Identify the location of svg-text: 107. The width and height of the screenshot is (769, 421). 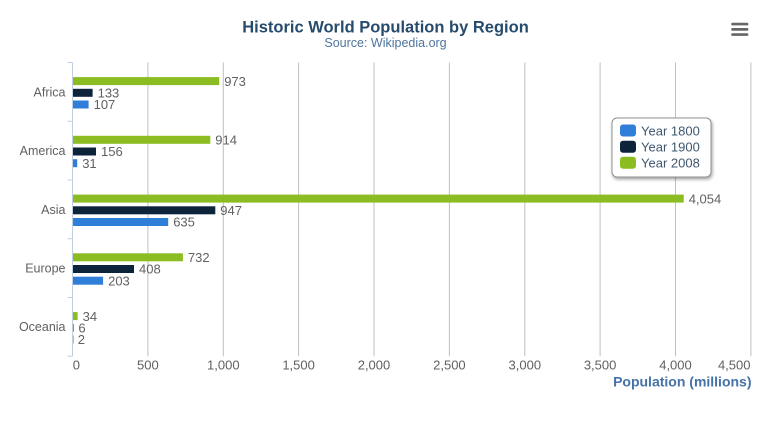
(105, 104).